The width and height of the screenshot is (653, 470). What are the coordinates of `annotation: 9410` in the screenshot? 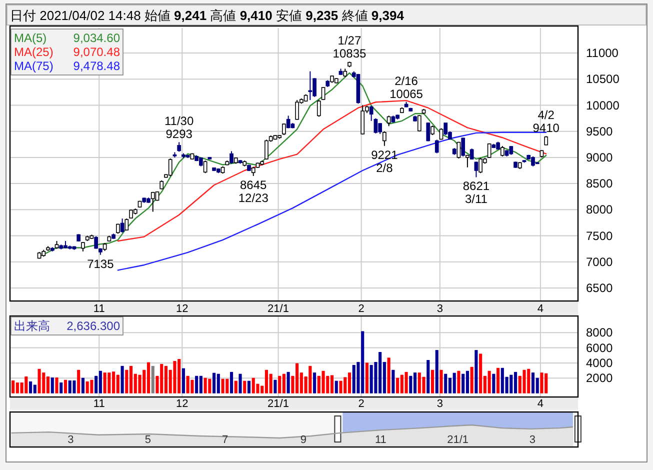 It's located at (546, 128).